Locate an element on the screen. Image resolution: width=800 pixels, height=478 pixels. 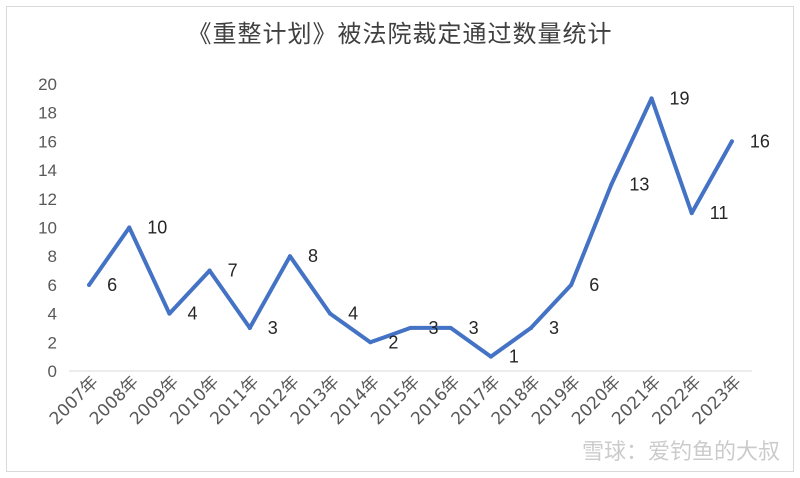
y-tick-label: 6 is located at coordinates (52, 285).